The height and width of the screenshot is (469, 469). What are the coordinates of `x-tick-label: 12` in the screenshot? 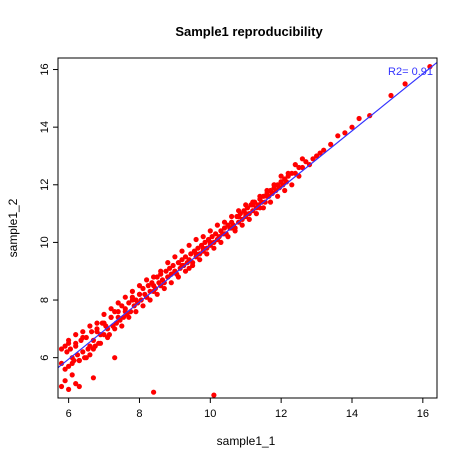 It's located at (281, 414).